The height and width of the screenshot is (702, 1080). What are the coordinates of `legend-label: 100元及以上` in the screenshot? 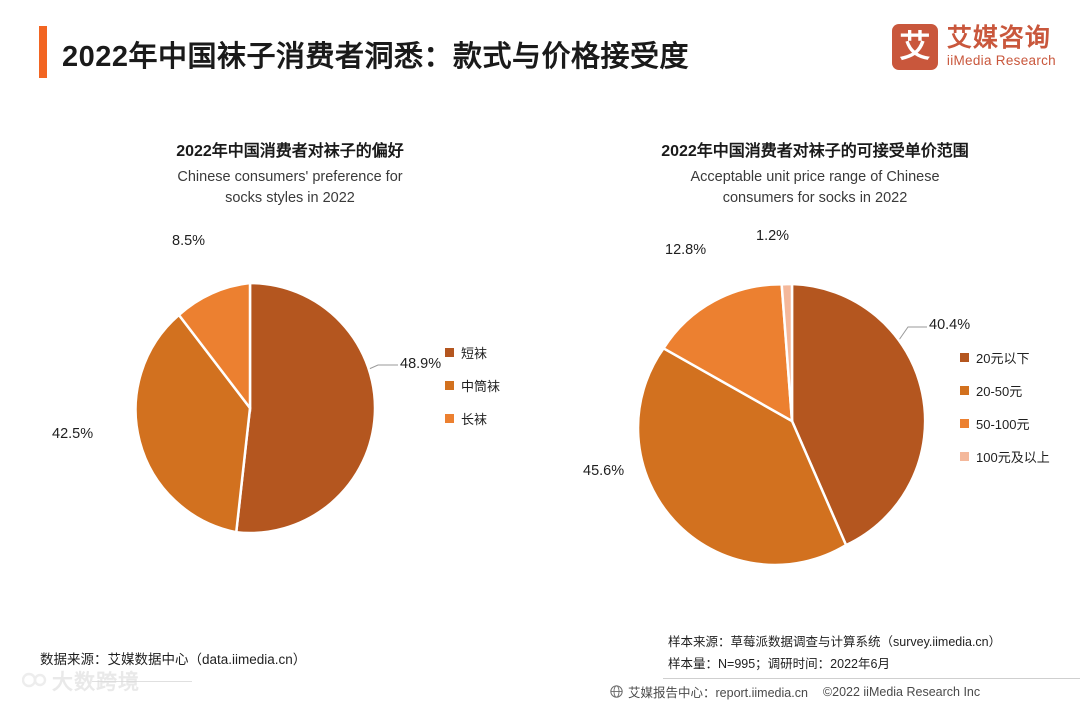 It's located at (1013, 458).